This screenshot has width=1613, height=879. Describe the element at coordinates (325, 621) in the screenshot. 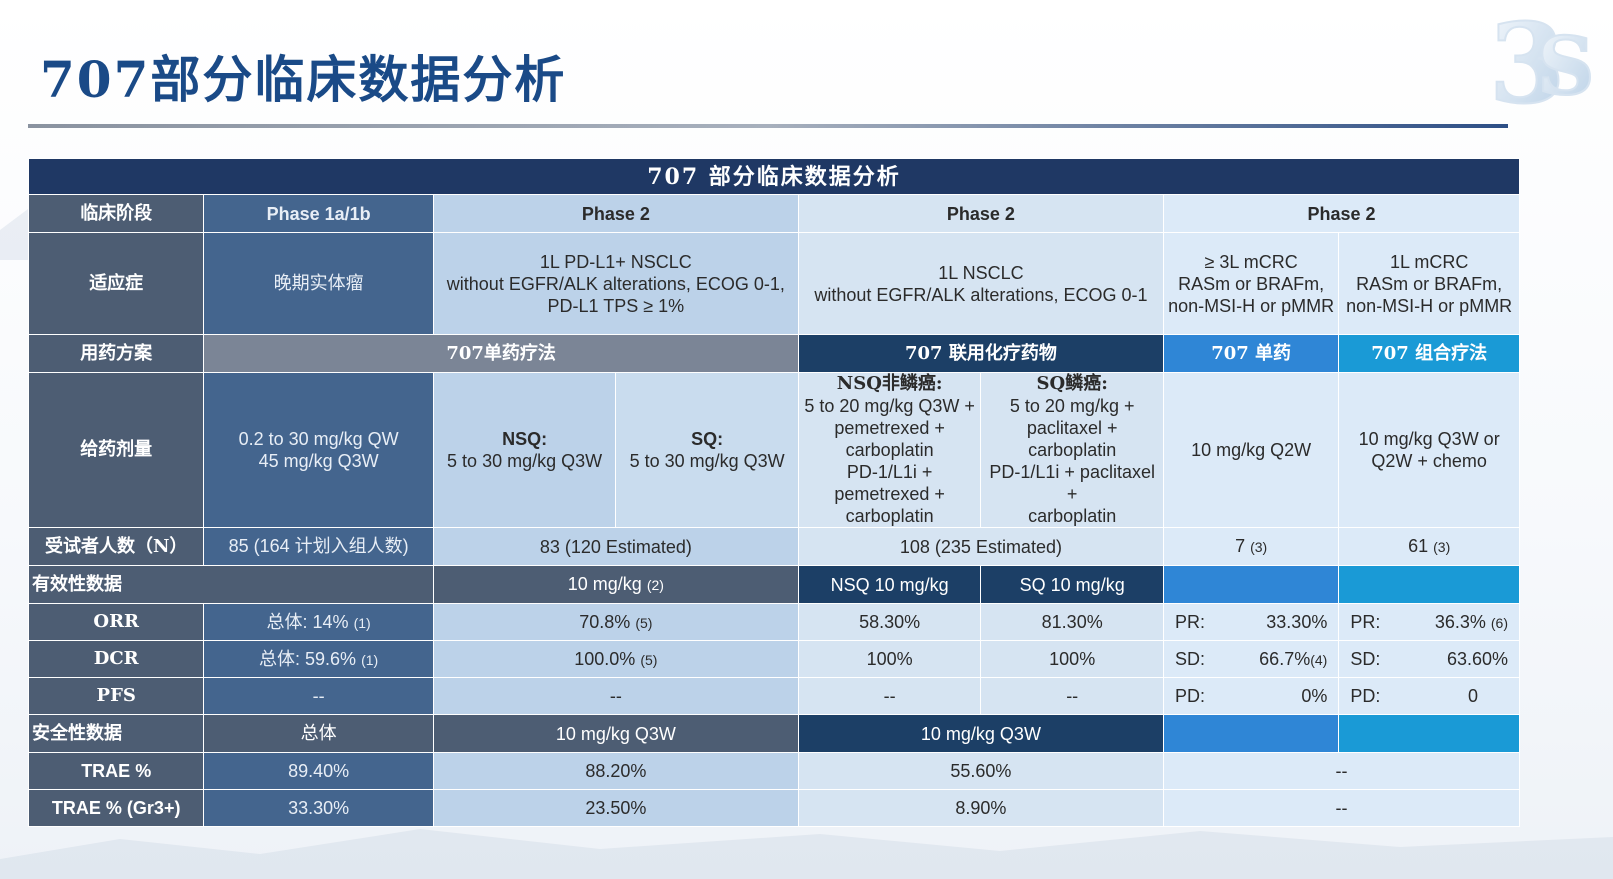

I see `orr-value: : 14%` at that location.